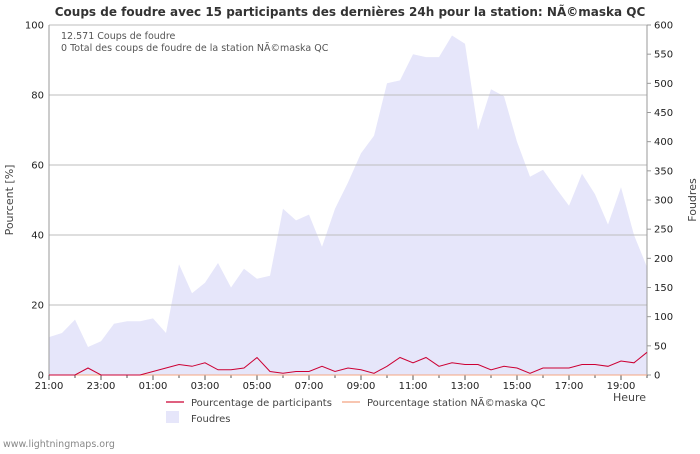  What do you see at coordinates (456, 402) in the screenshot?
I see `legend-label-station: Pourcentage station NÃ©maska QC` at bounding box center [456, 402].